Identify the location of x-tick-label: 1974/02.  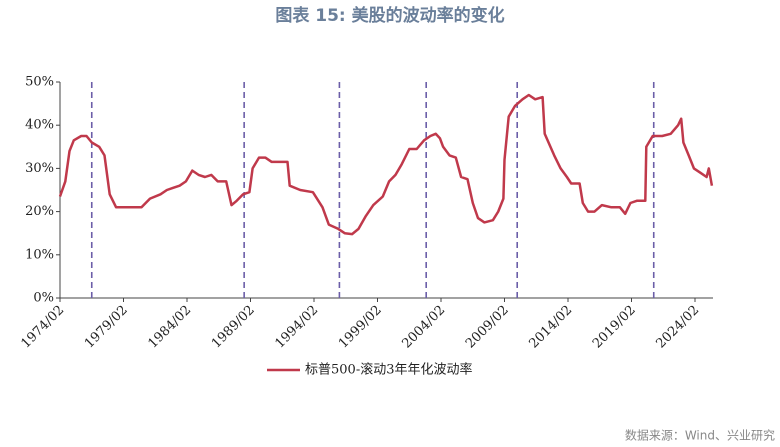
(43, 327).